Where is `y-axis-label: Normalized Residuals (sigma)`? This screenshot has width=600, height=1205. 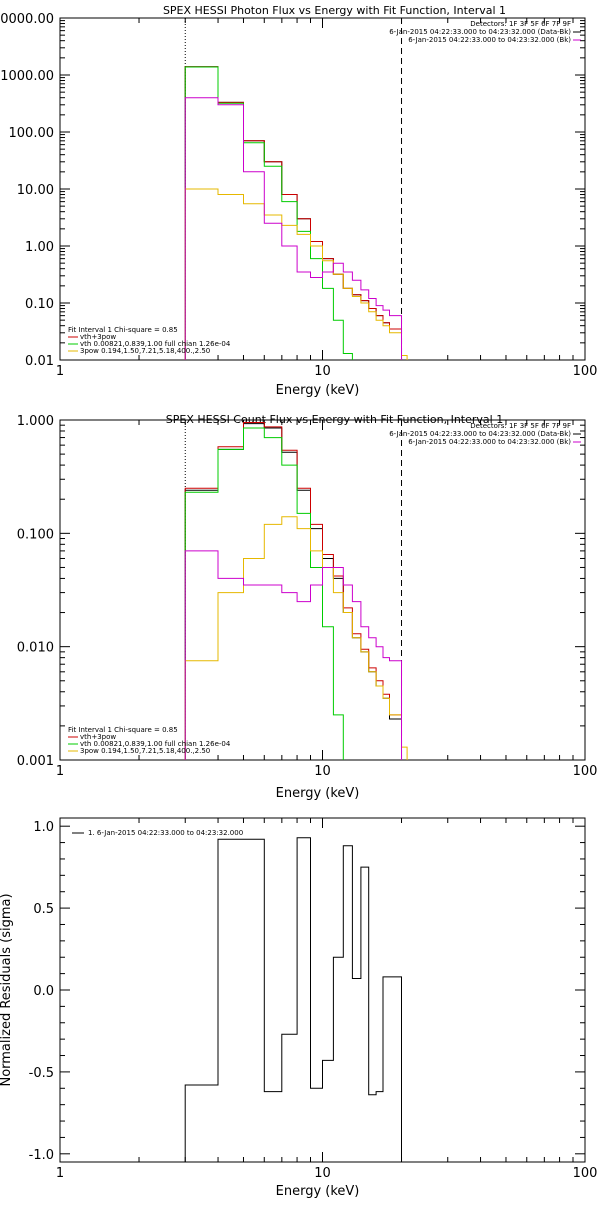
y-axis-label: Normalized Residuals (sigma) is located at coordinates (7, 989).